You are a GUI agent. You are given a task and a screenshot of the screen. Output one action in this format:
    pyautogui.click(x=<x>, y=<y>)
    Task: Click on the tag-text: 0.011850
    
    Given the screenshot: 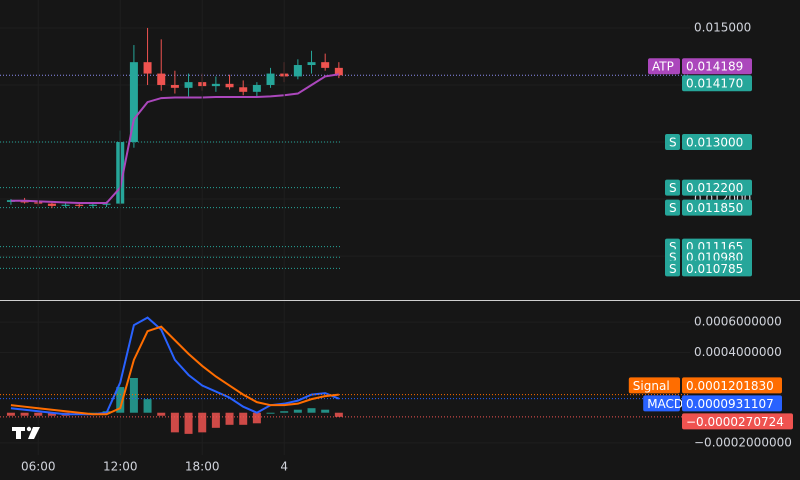 What is the action you would take?
    pyautogui.click(x=714, y=208)
    